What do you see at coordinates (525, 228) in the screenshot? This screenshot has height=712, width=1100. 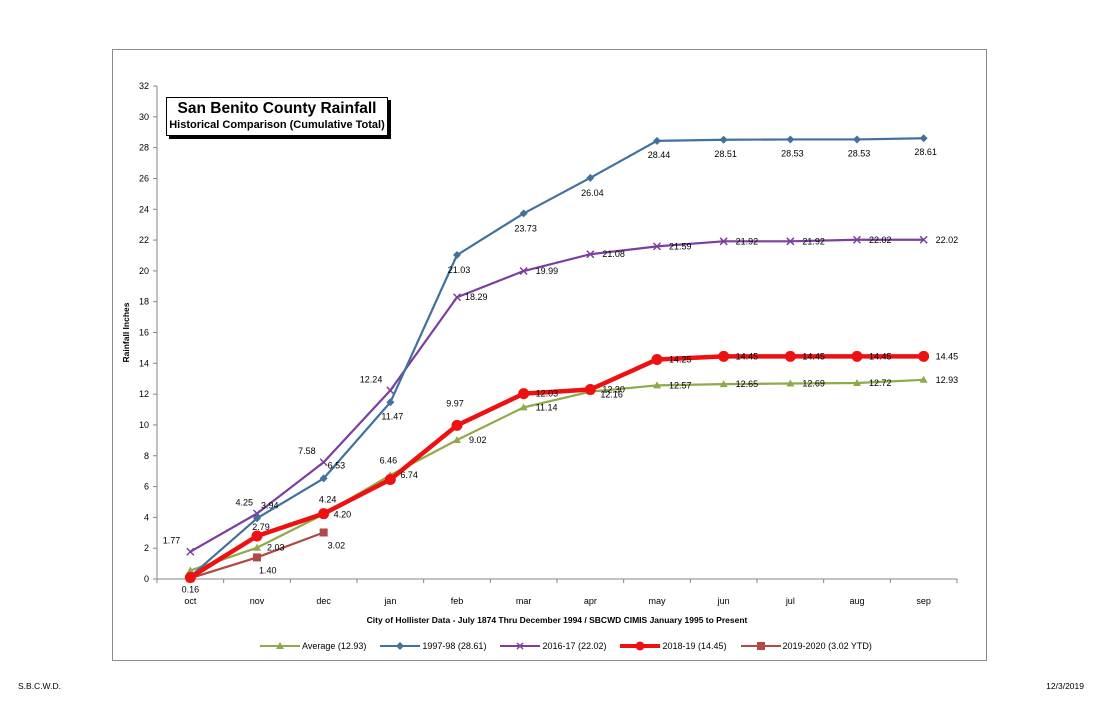 I see `data-label-y9798-mar: 23.73` at bounding box center [525, 228].